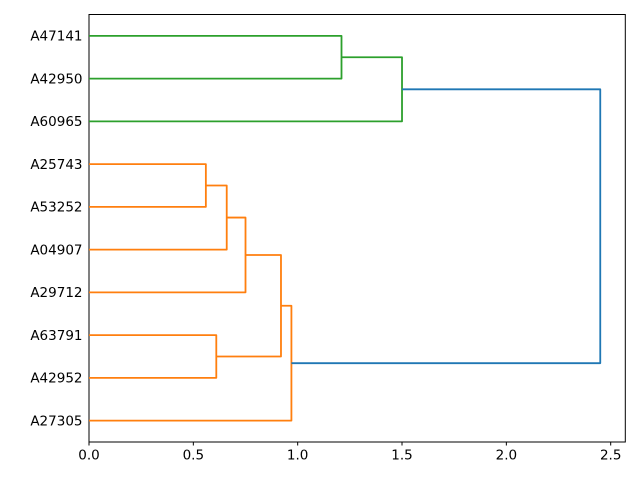 The width and height of the screenshot is (640, 480). Describe the element at coordinates (56, 208) in the screenshot. I see `leaf-label: A53252` at that location.